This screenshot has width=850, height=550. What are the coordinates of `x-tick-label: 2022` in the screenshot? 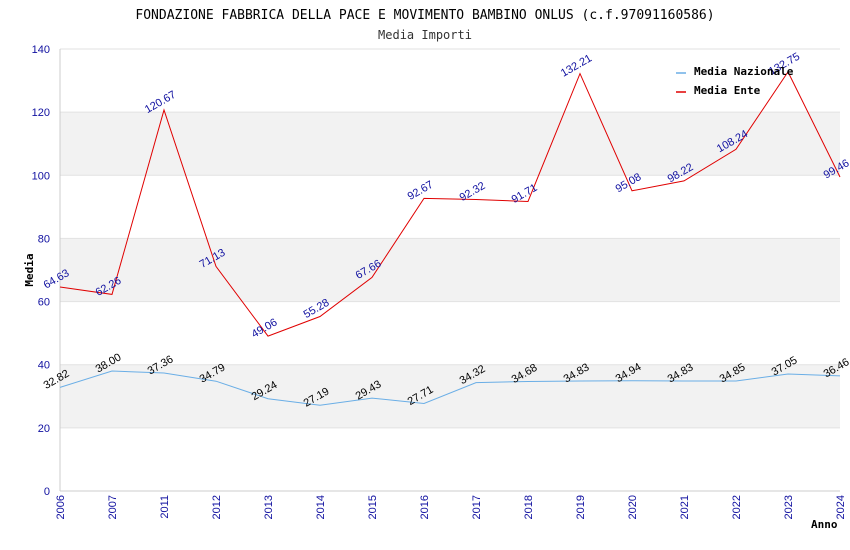 It's located at (737, 507).